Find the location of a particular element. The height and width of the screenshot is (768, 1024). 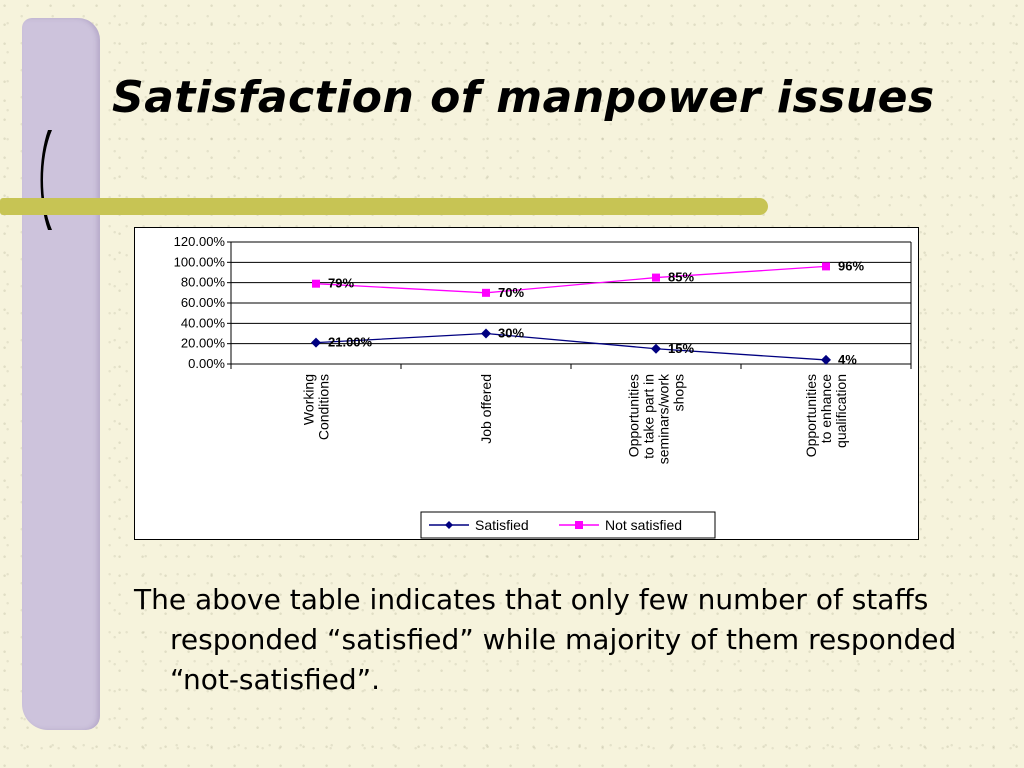

x-category-label: Job offered is located at coordinates (486, 409).